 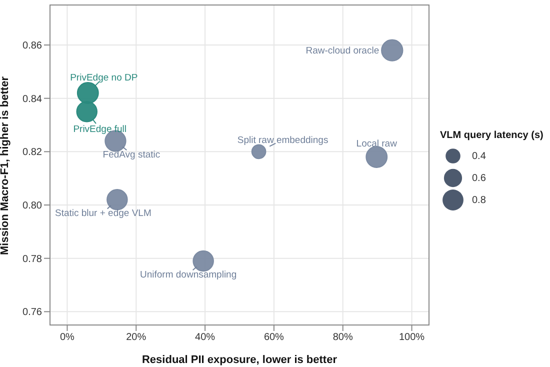 What do you see at coordinates (492, 135) in the screenshot?
I see `legend-title: VLM query latency (s)` at bounding box center [492, 135].